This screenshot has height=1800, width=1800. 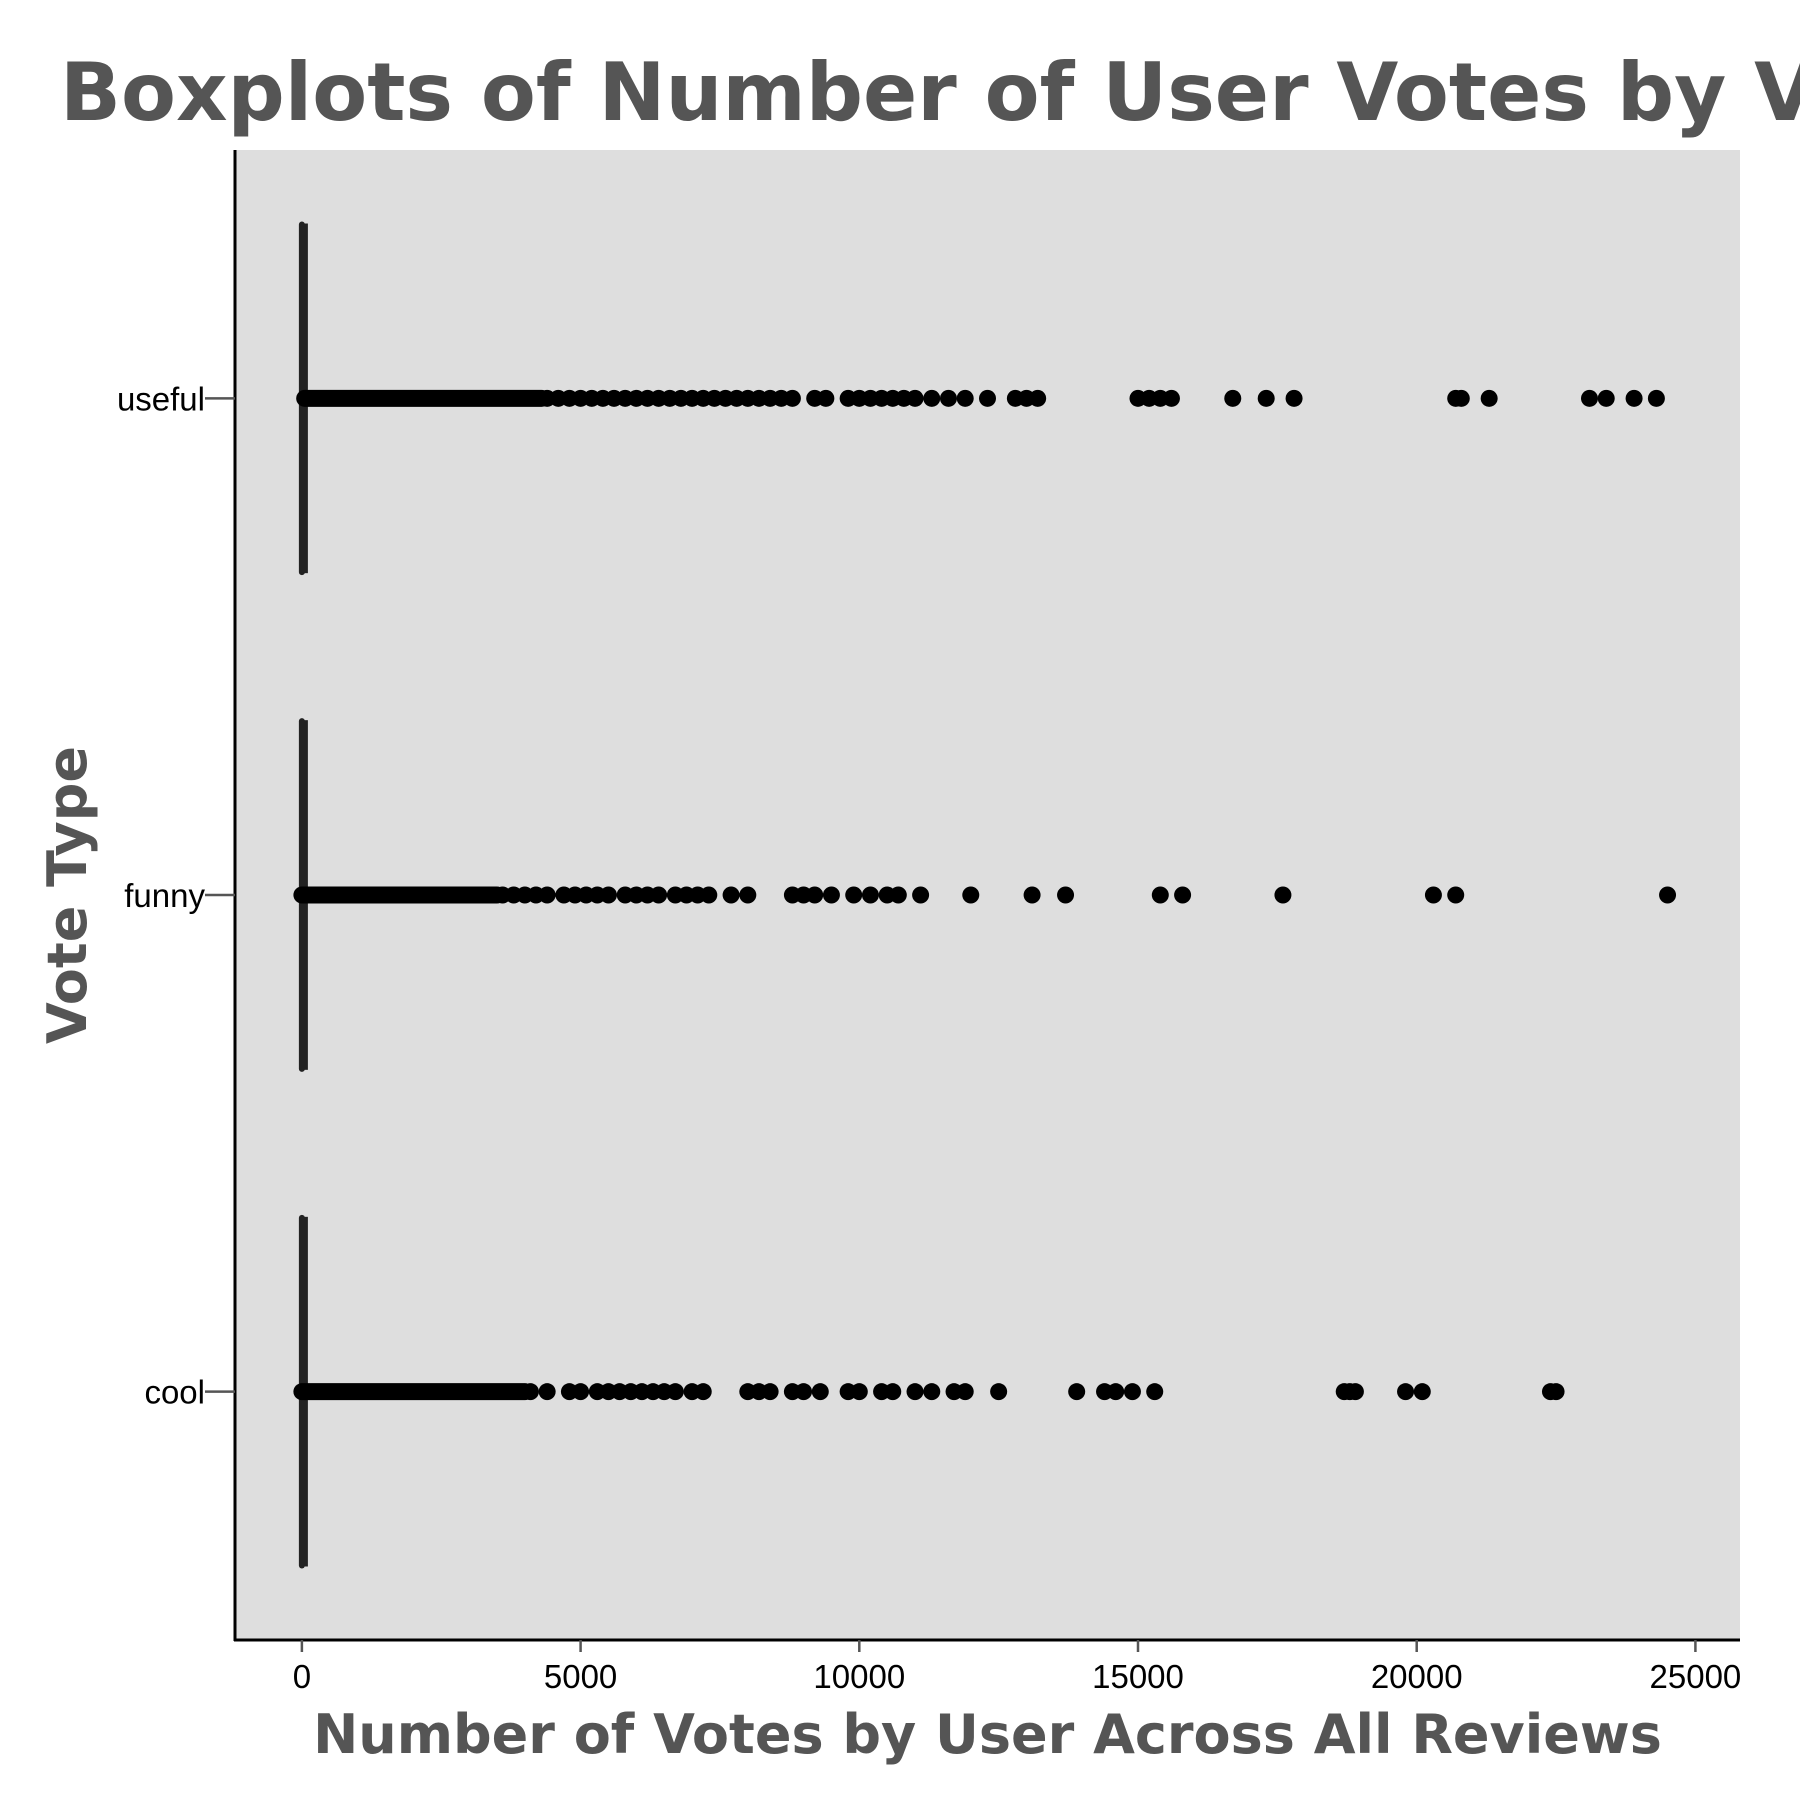 I want to click on y-tick-label-useful: useful, so click(x=161, y=398).